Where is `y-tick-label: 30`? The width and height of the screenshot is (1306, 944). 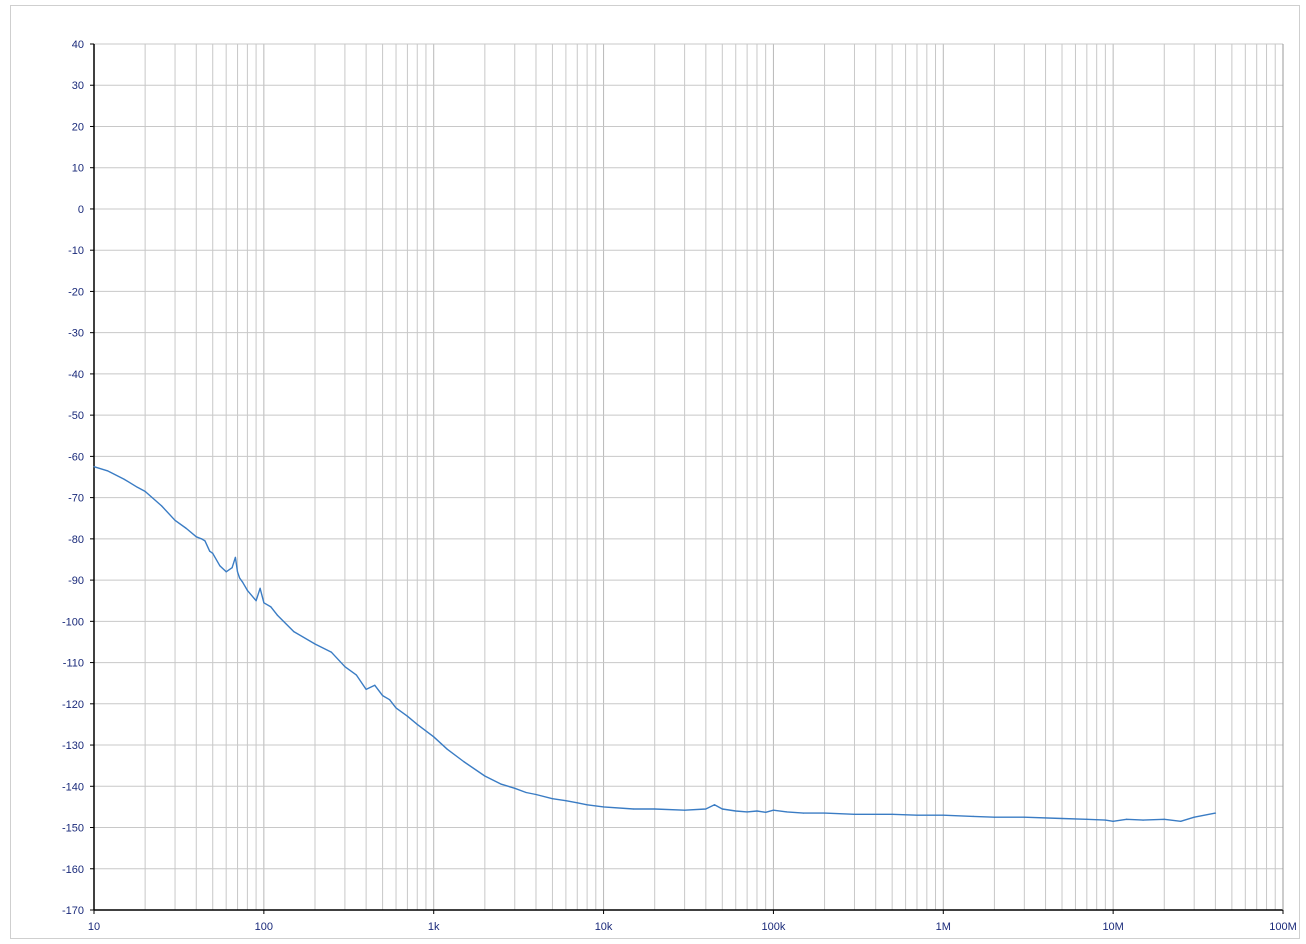
y-tick-label: 30 is located at coordinates (78, 86).